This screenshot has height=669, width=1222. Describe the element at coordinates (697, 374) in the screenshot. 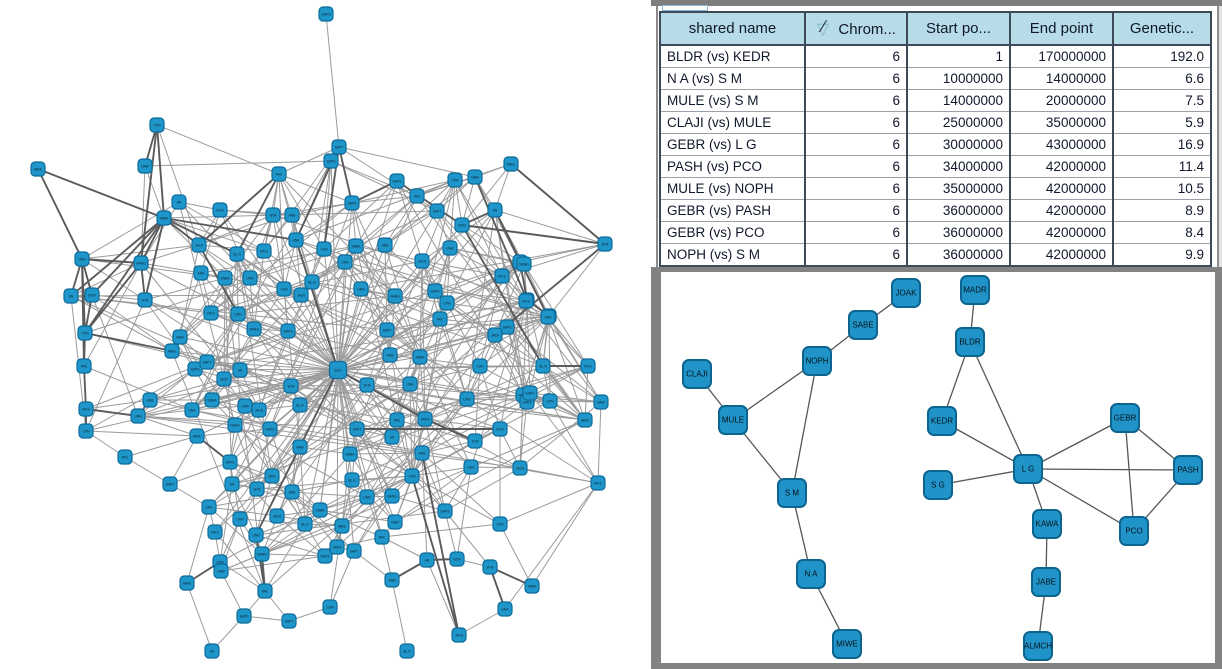

I see `svg-text: CLAJI` at that location.